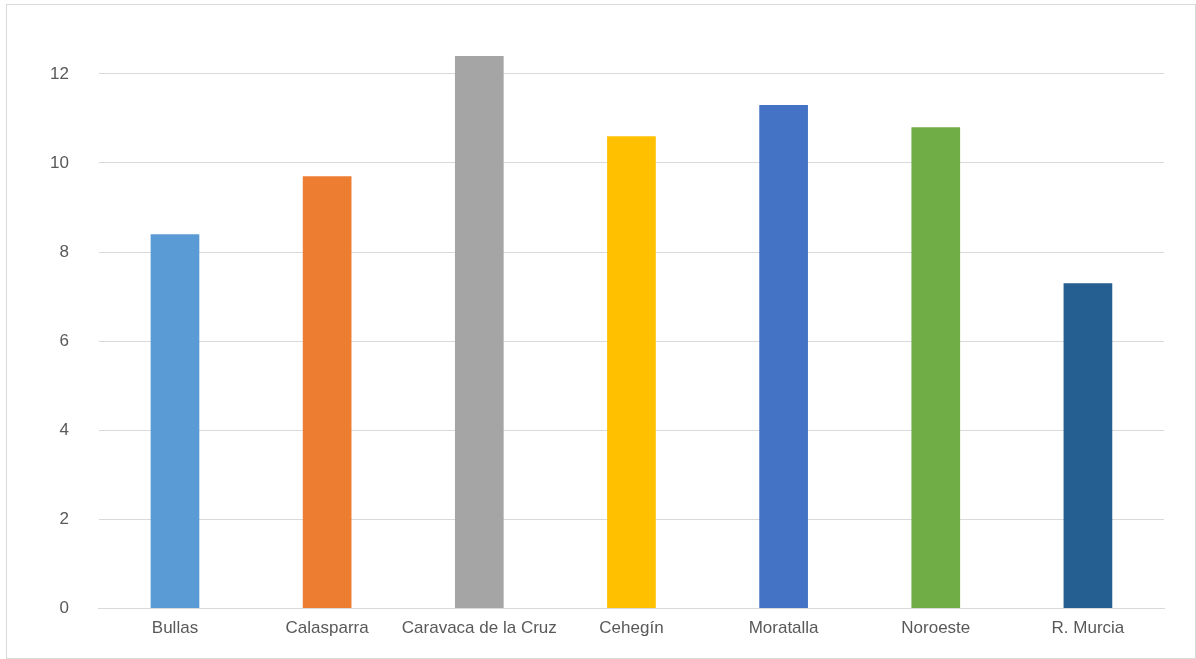  What do you see at coordinates (936, 628) in the screenshot?
I see `x-tick-label: Noroeste` at bounding box center [936, 628].